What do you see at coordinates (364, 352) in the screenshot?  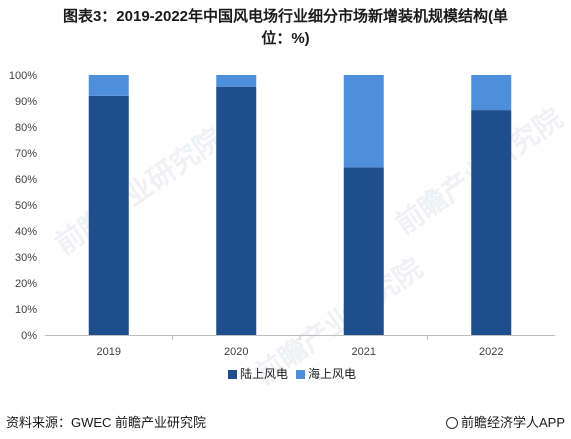 I see `x-tick-label: 2021` at bounding box center [364, 352].